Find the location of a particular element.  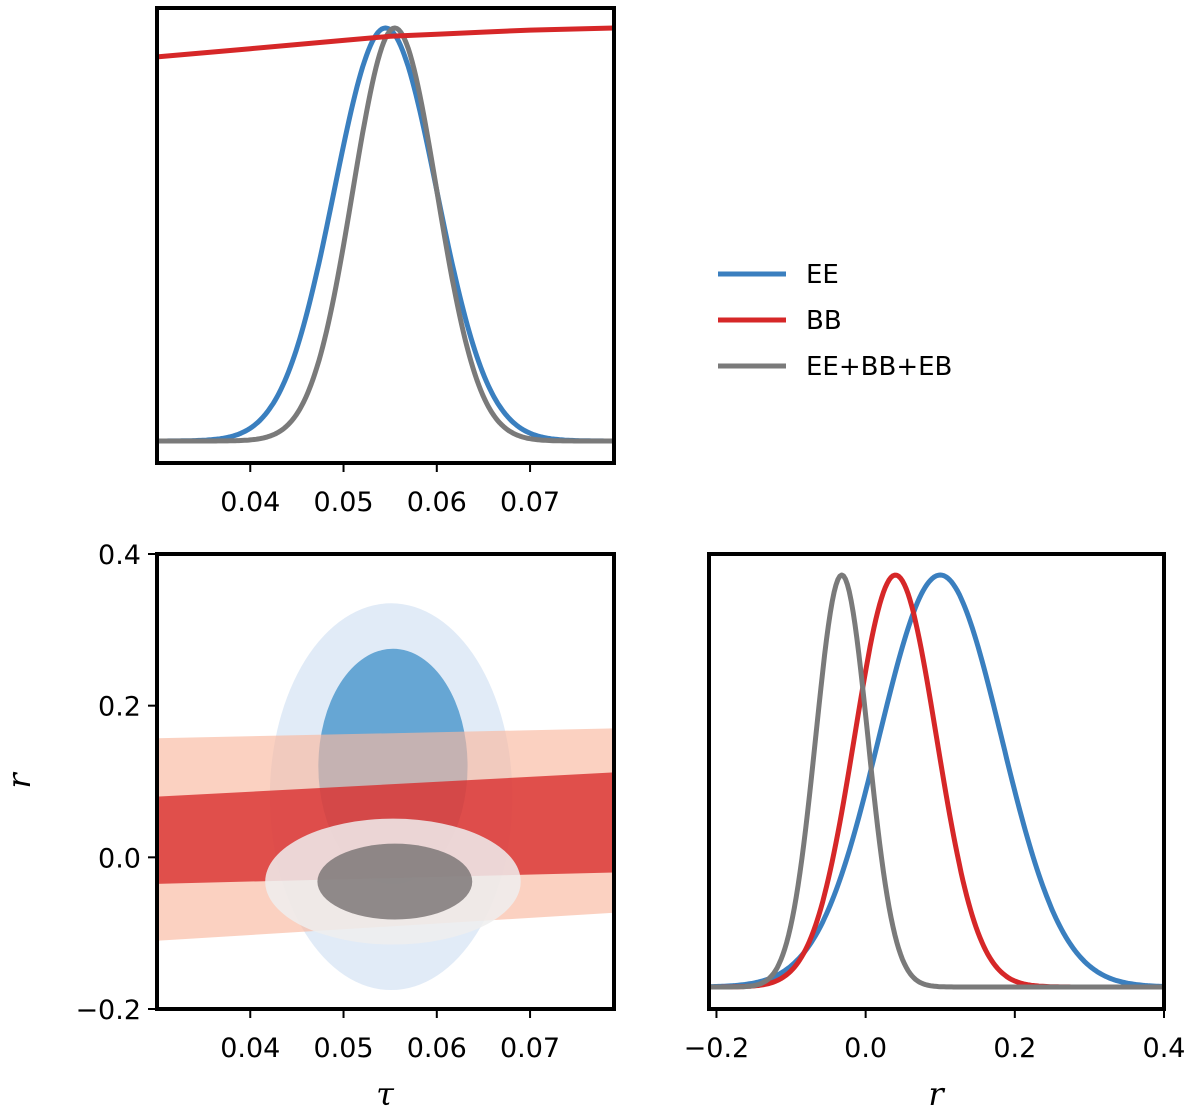

legend: EE BB EE+BB+EB is located at coordinates (835, 321).